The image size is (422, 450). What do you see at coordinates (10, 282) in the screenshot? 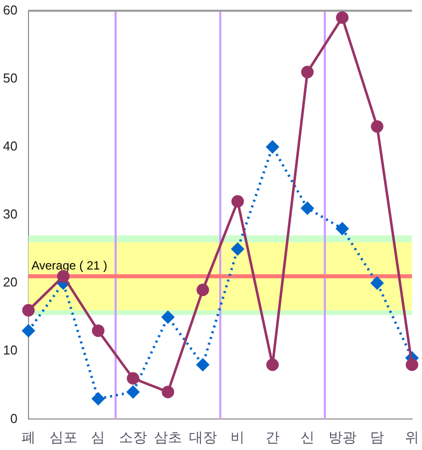
I see `y-tick-label: 20` at bounding box center [10, 282].